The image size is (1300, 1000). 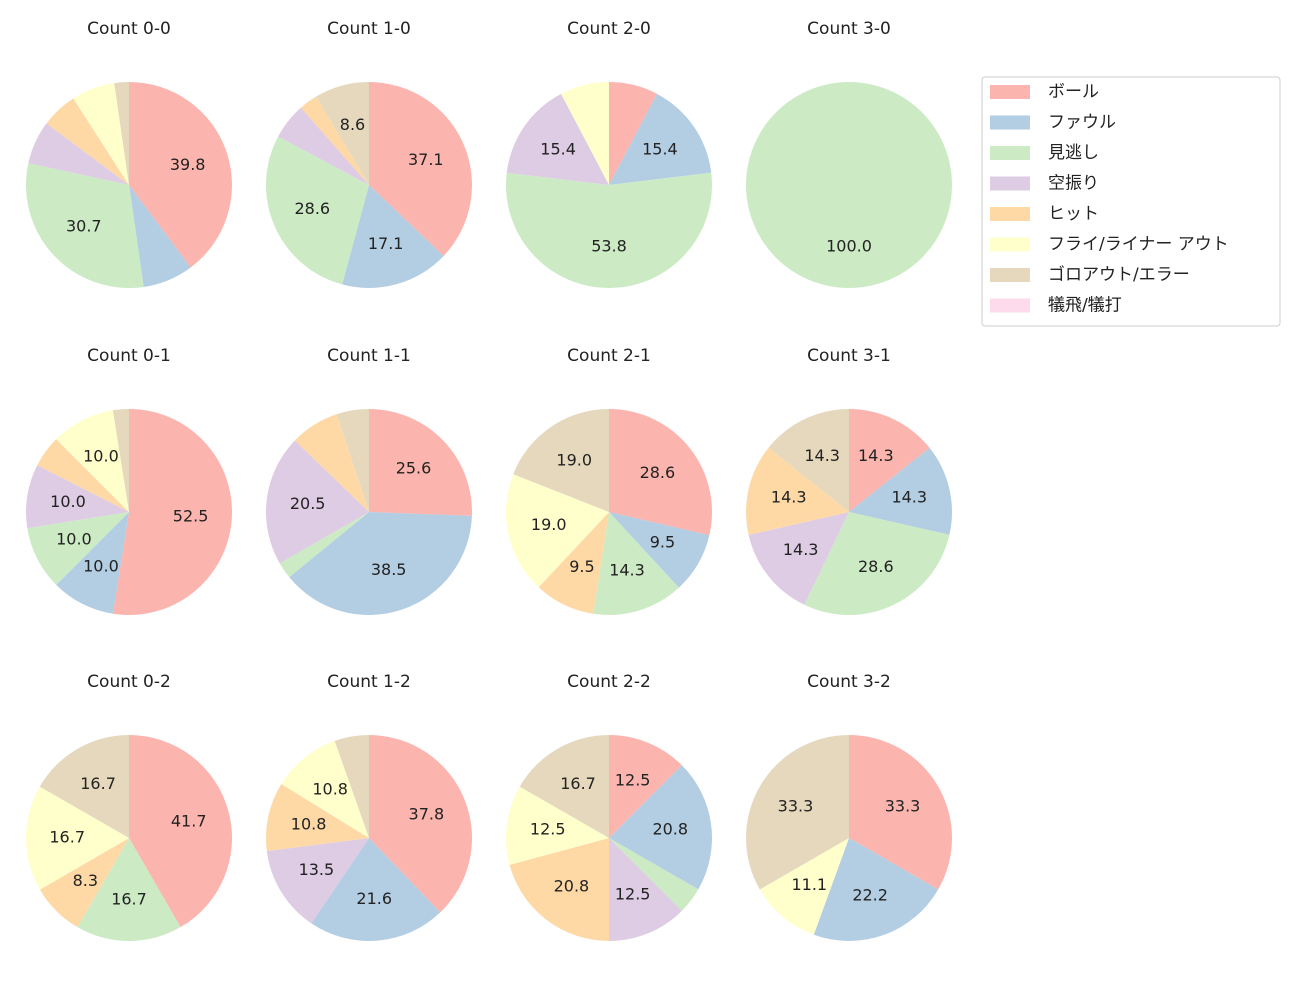 I want to click on chart-title: Count 3-1, so click(x=849, y=356).